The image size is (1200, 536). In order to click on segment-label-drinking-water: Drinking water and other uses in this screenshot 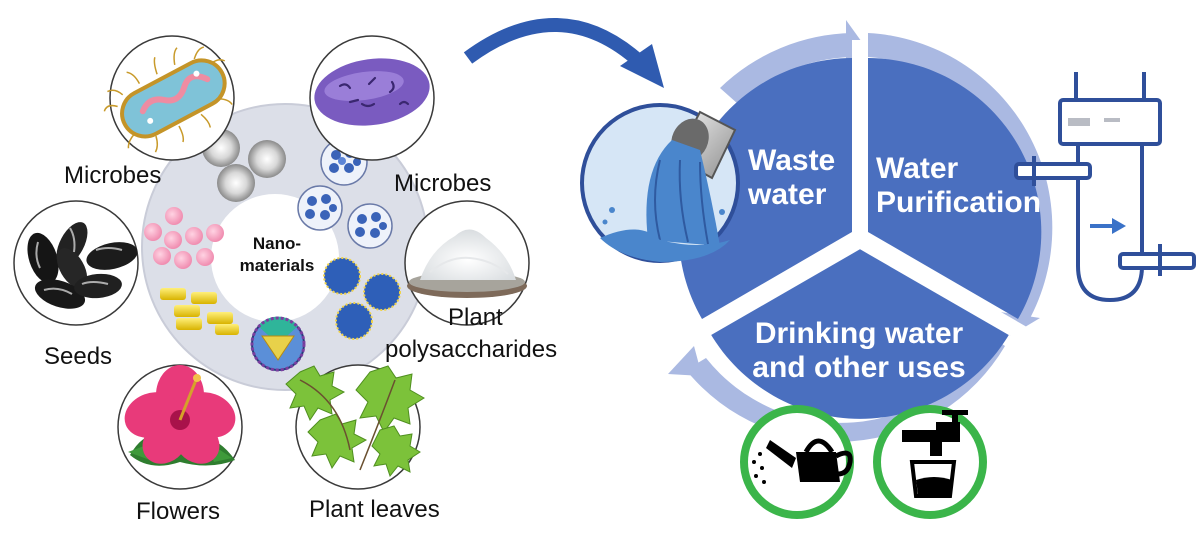, I will do `click(859, 350)`.